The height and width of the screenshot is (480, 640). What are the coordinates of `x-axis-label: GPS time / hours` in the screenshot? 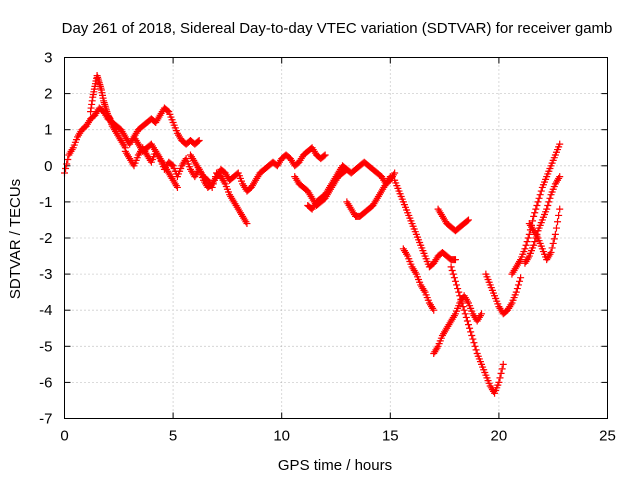 It's located at (335, 465).